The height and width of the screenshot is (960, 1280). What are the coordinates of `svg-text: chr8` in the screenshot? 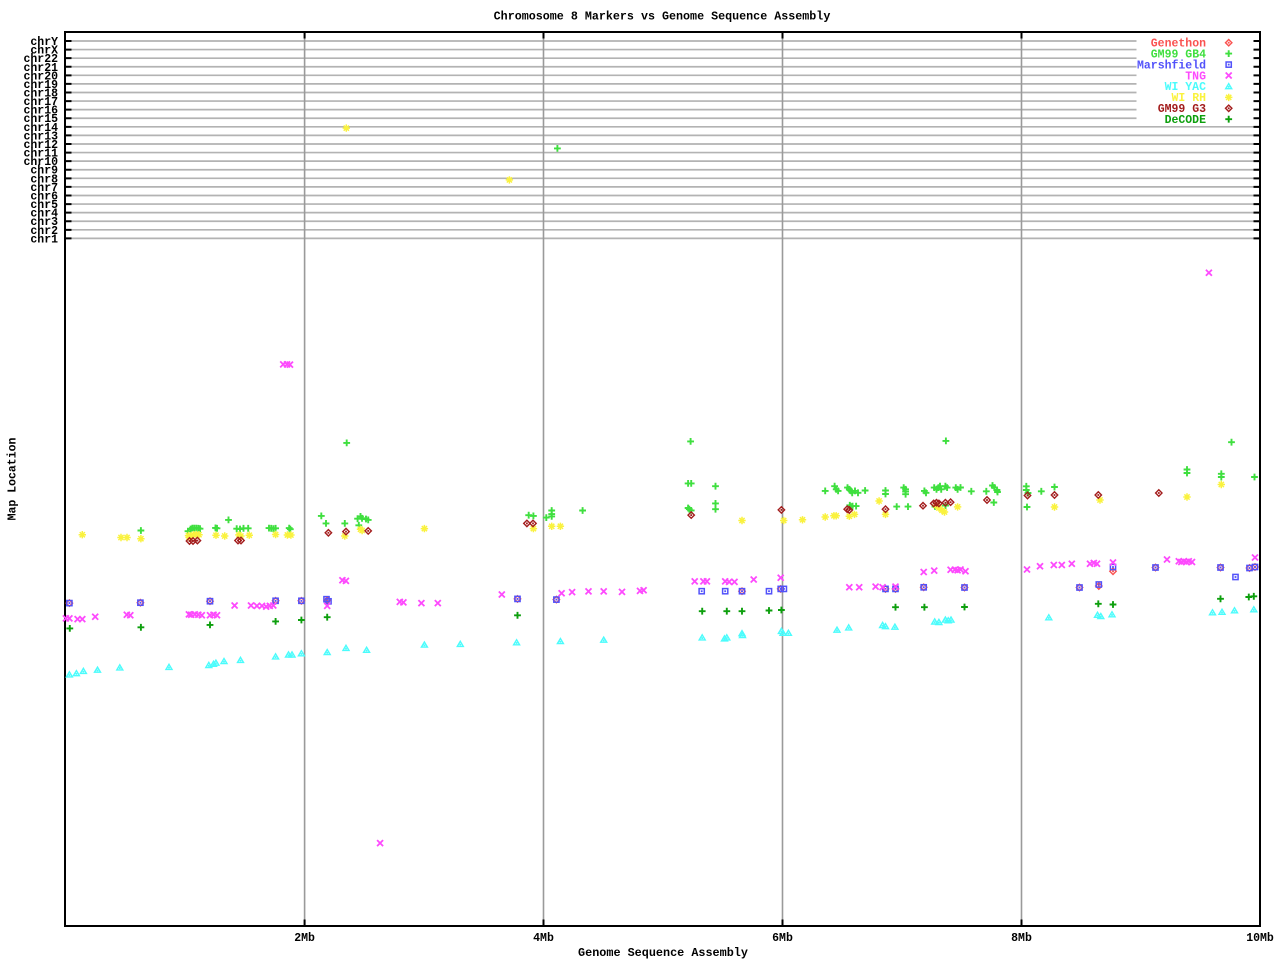 It's located at (44, 179).